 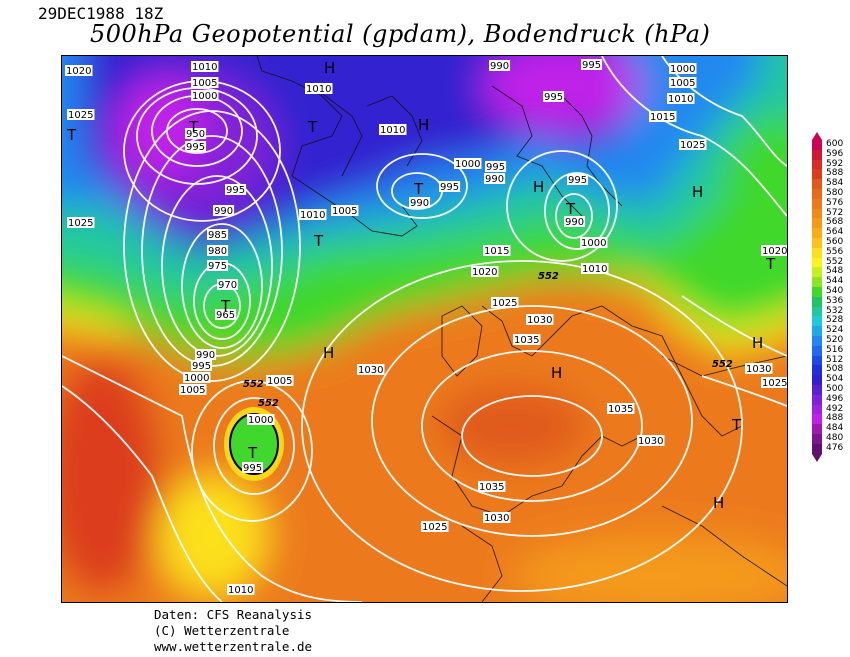 I want to click on isobar-label: 1035, so click(x=491, y=487).